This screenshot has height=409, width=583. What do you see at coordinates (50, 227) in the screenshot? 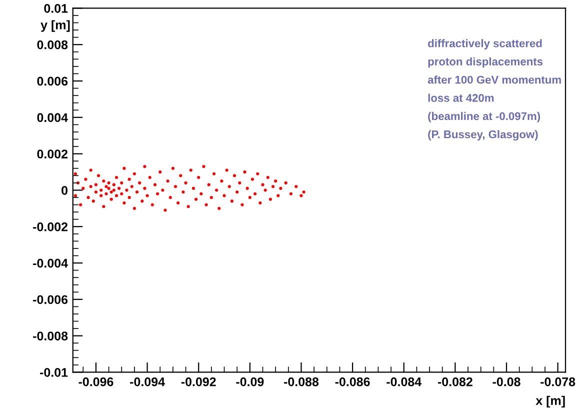
I see `y-tick-label: -0.002` at bounding box center [50, 227].